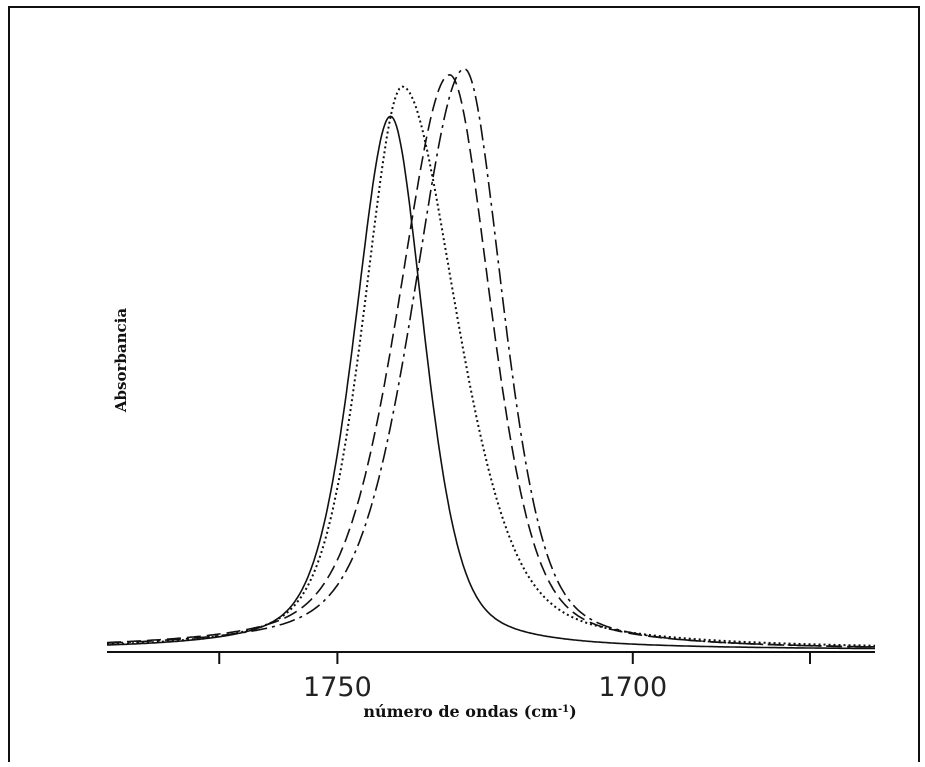 Image resolution: width=925 pixels, height=767 pixels. Describe the element at coordinates (632, 687) in the screenshot. I see `x-tick-label-1700: 1700` at that location.